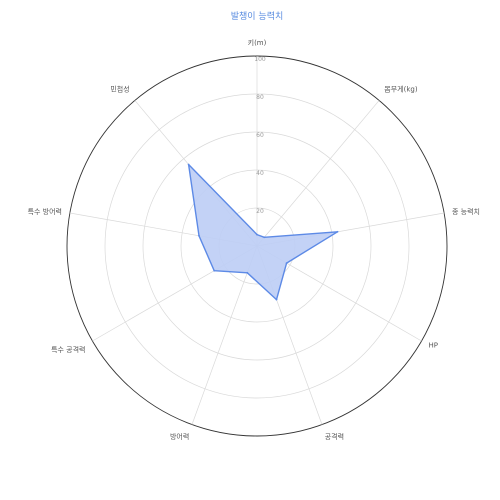 The height and width of the screenshot is (500, 500). Describe the element at coordinates (401, 88) in the screenshot. I see `axis-label: 몸무게(kg)` at that location.